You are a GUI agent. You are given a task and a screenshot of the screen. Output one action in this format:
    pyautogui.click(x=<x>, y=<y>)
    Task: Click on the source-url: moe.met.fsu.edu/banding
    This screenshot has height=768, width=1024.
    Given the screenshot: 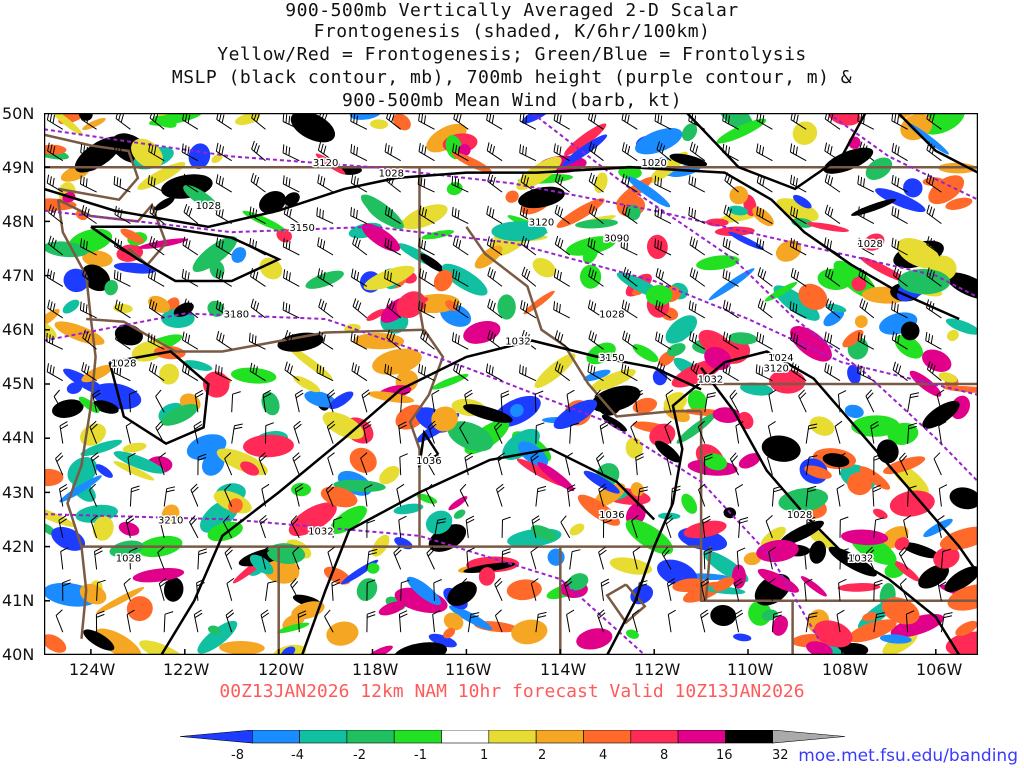 What is the action you would take?
    pyautogui.click(x=908, y=756)
    